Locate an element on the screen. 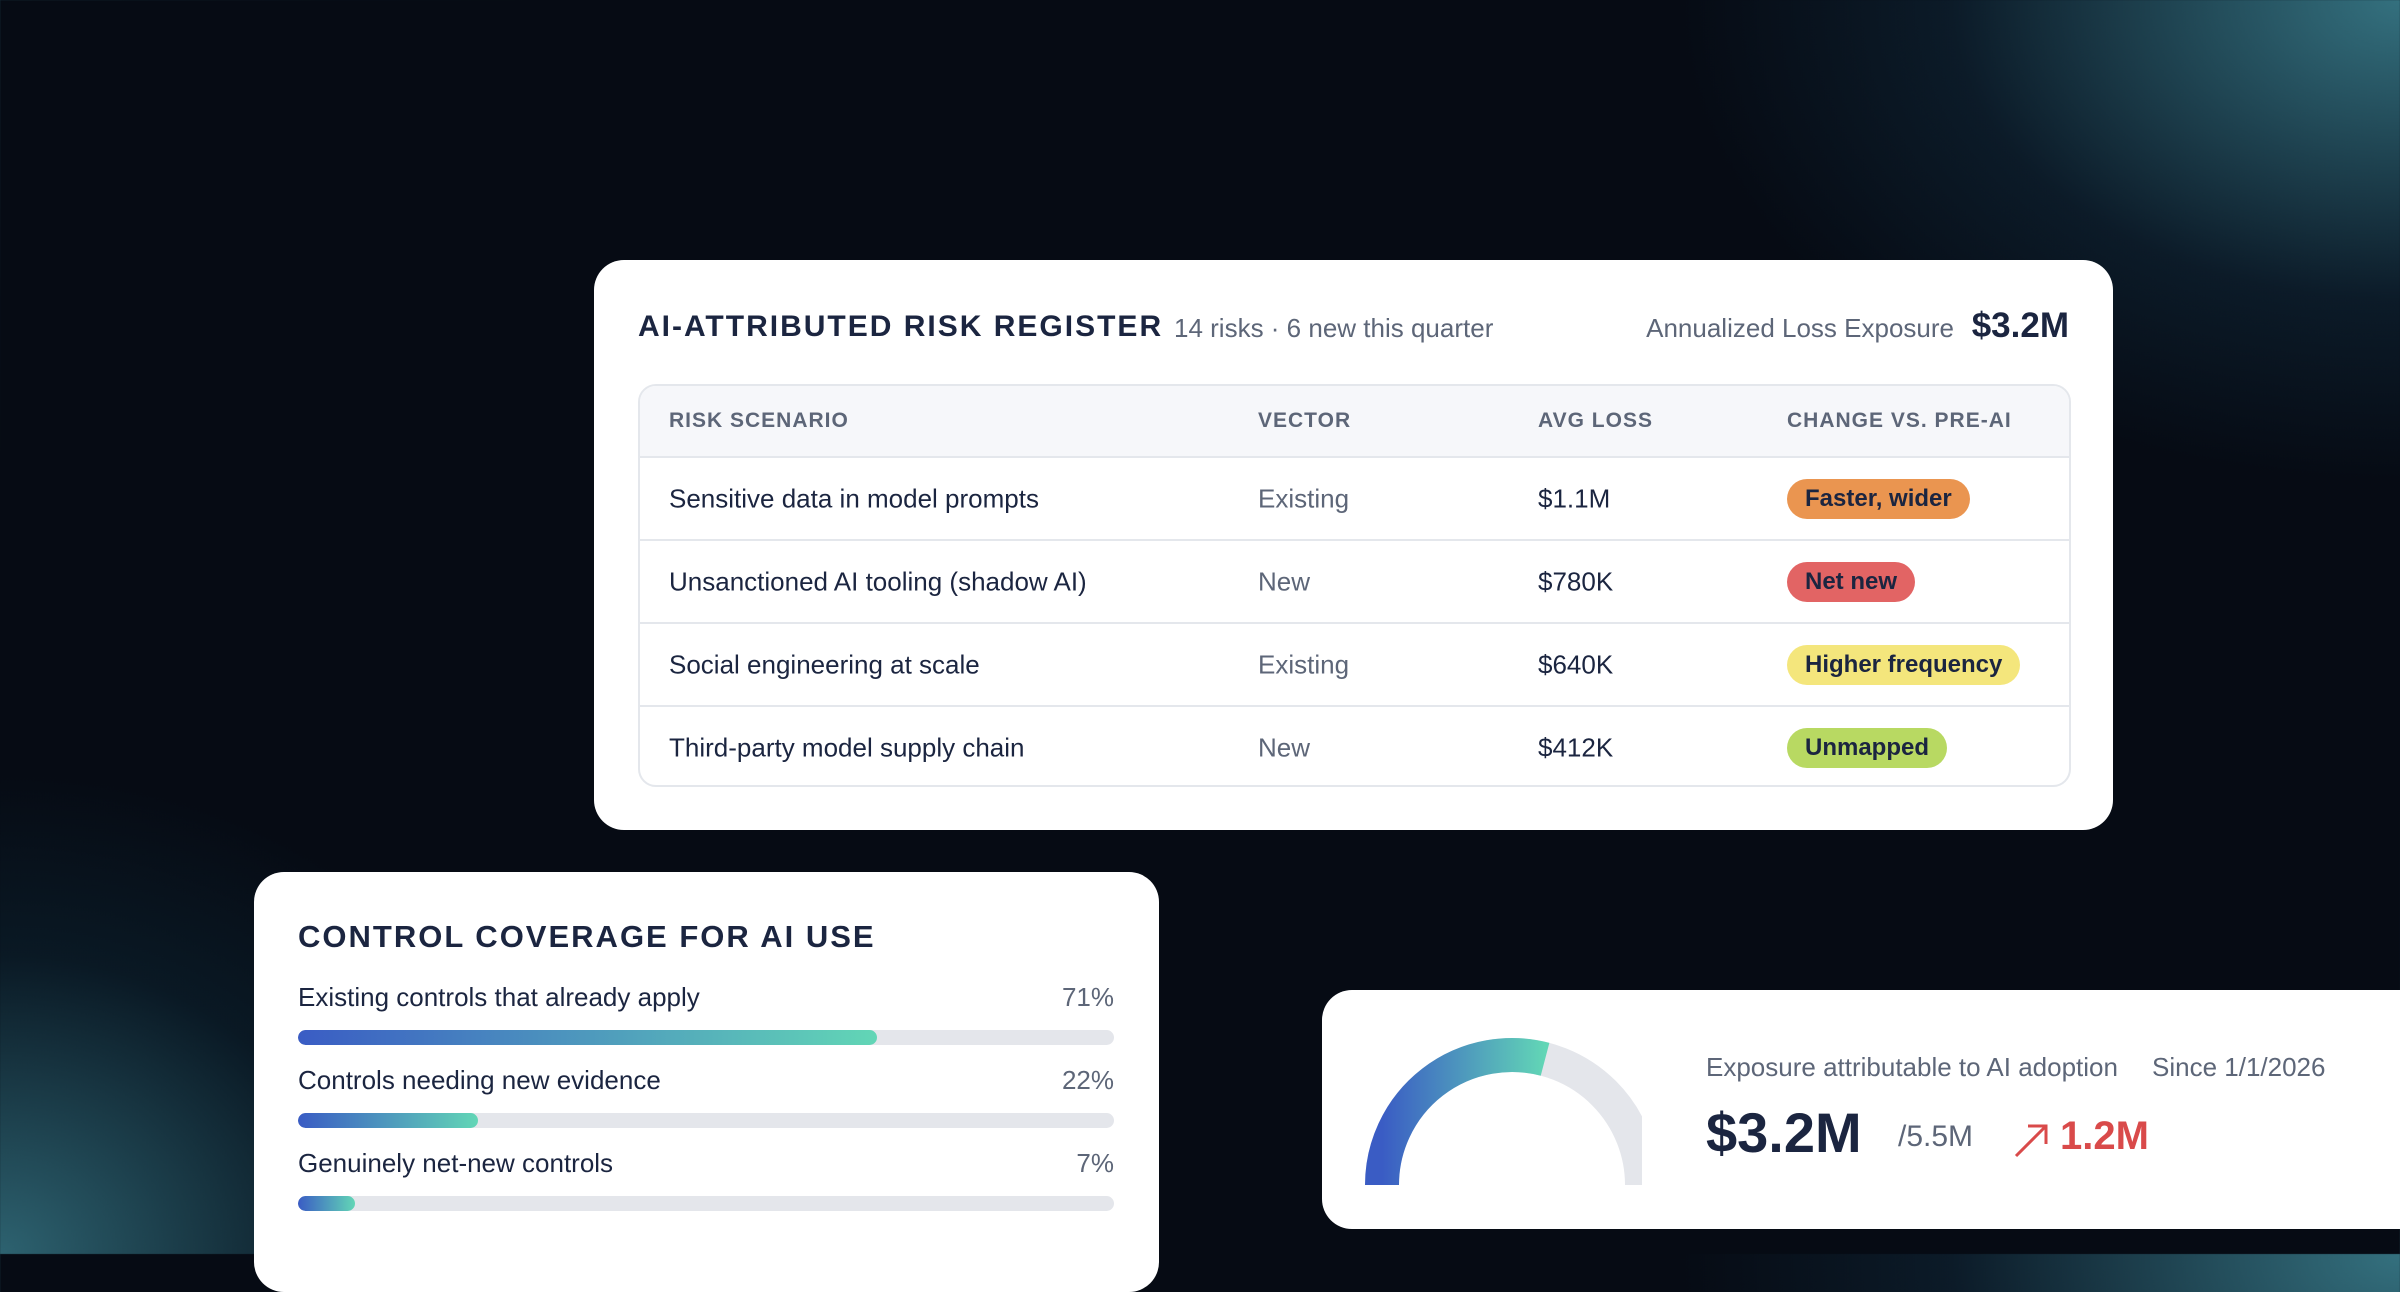 The height and width of the screenshot is (1292, 2400). avg-loss: $640K is located at coordinates (1576, 664).